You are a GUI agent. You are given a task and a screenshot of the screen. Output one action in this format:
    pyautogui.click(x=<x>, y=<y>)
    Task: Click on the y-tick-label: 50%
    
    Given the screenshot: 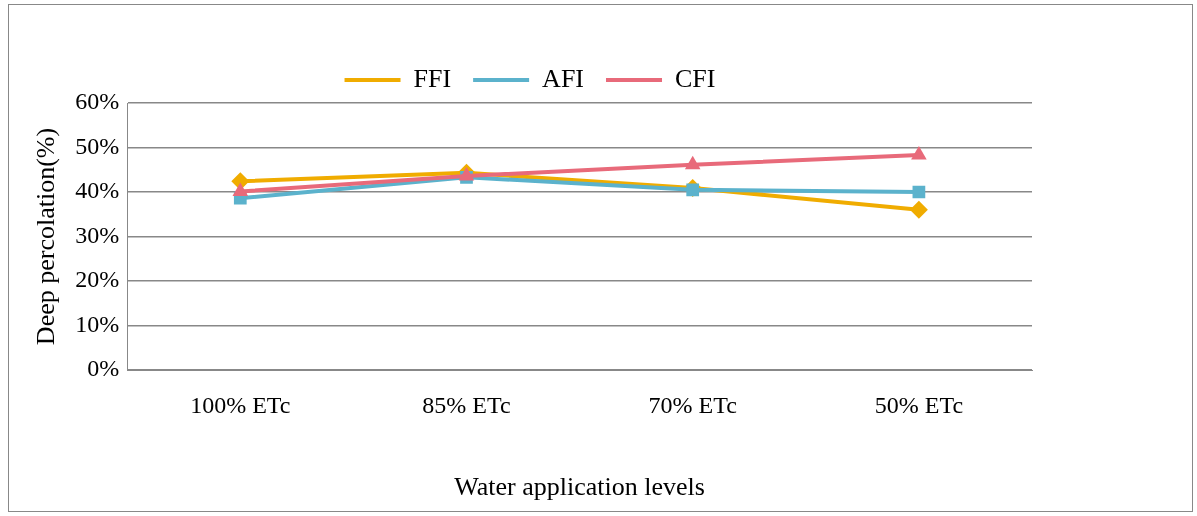 What is the action you would take?
    pyautogui.click(x=97, y=145)
    